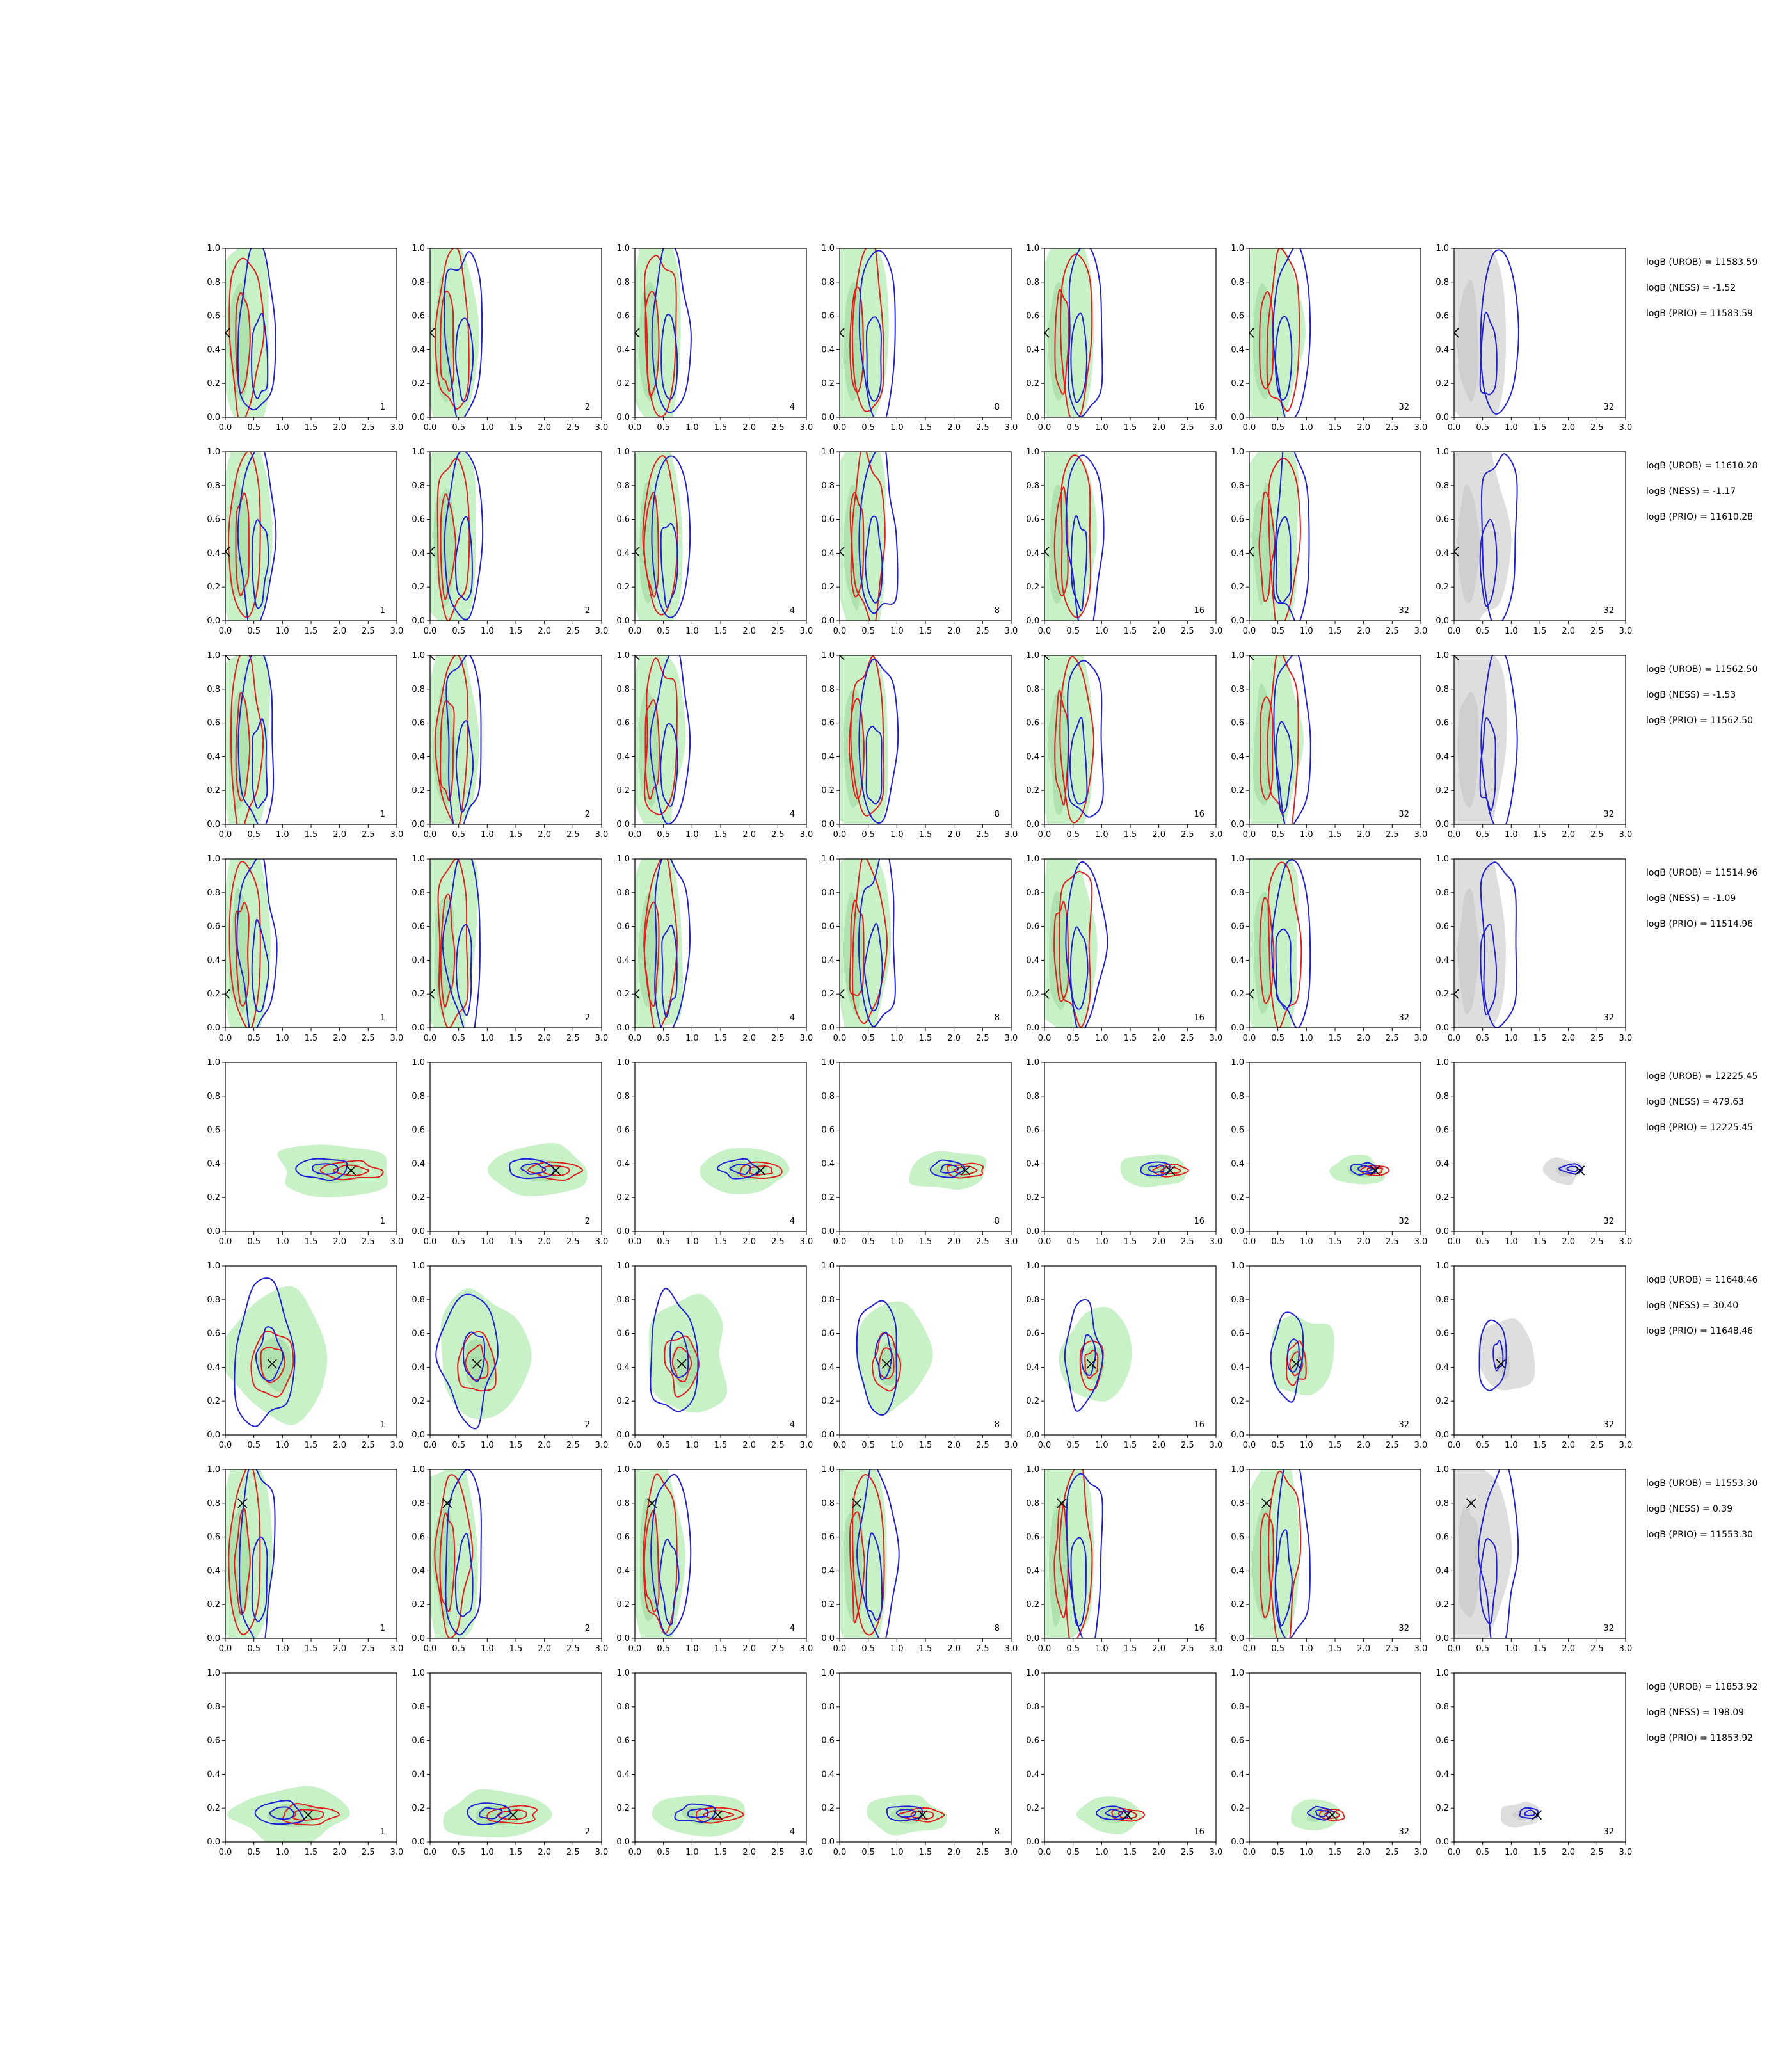  What do you see at coordinates (1699, 721) in the screenshot?
I see `logb-stat: logB (PRIO) = 11562.50` at bounding box center [1699, 721].